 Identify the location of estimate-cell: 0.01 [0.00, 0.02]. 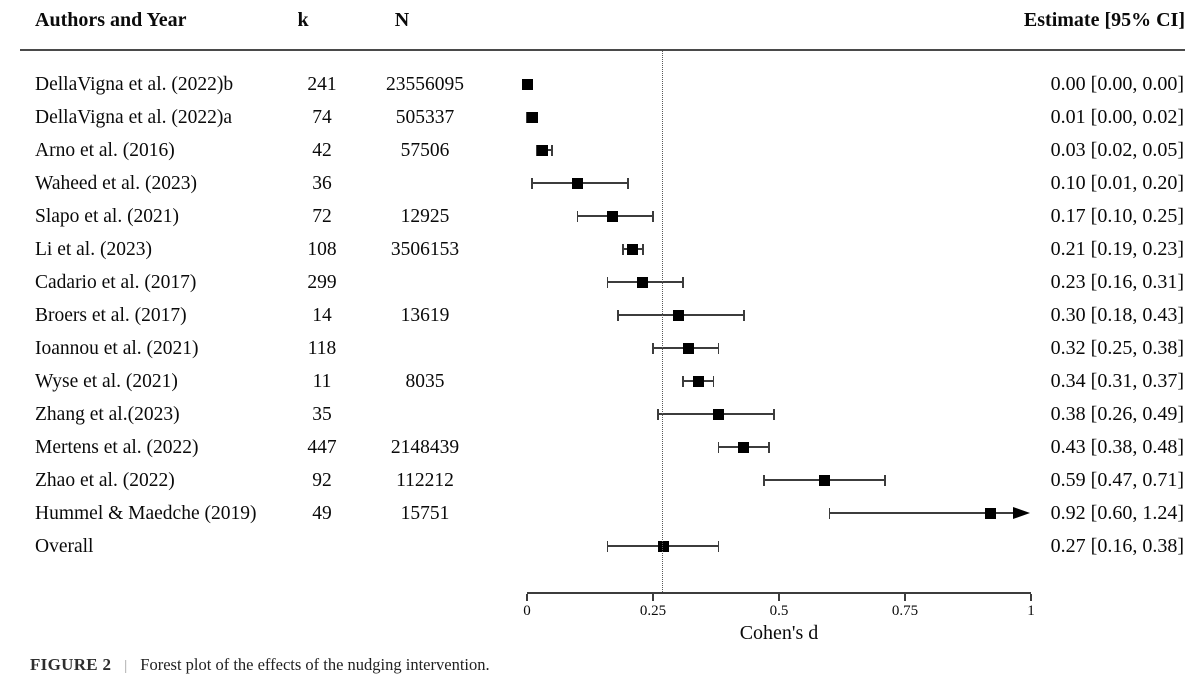
(1117, 116).